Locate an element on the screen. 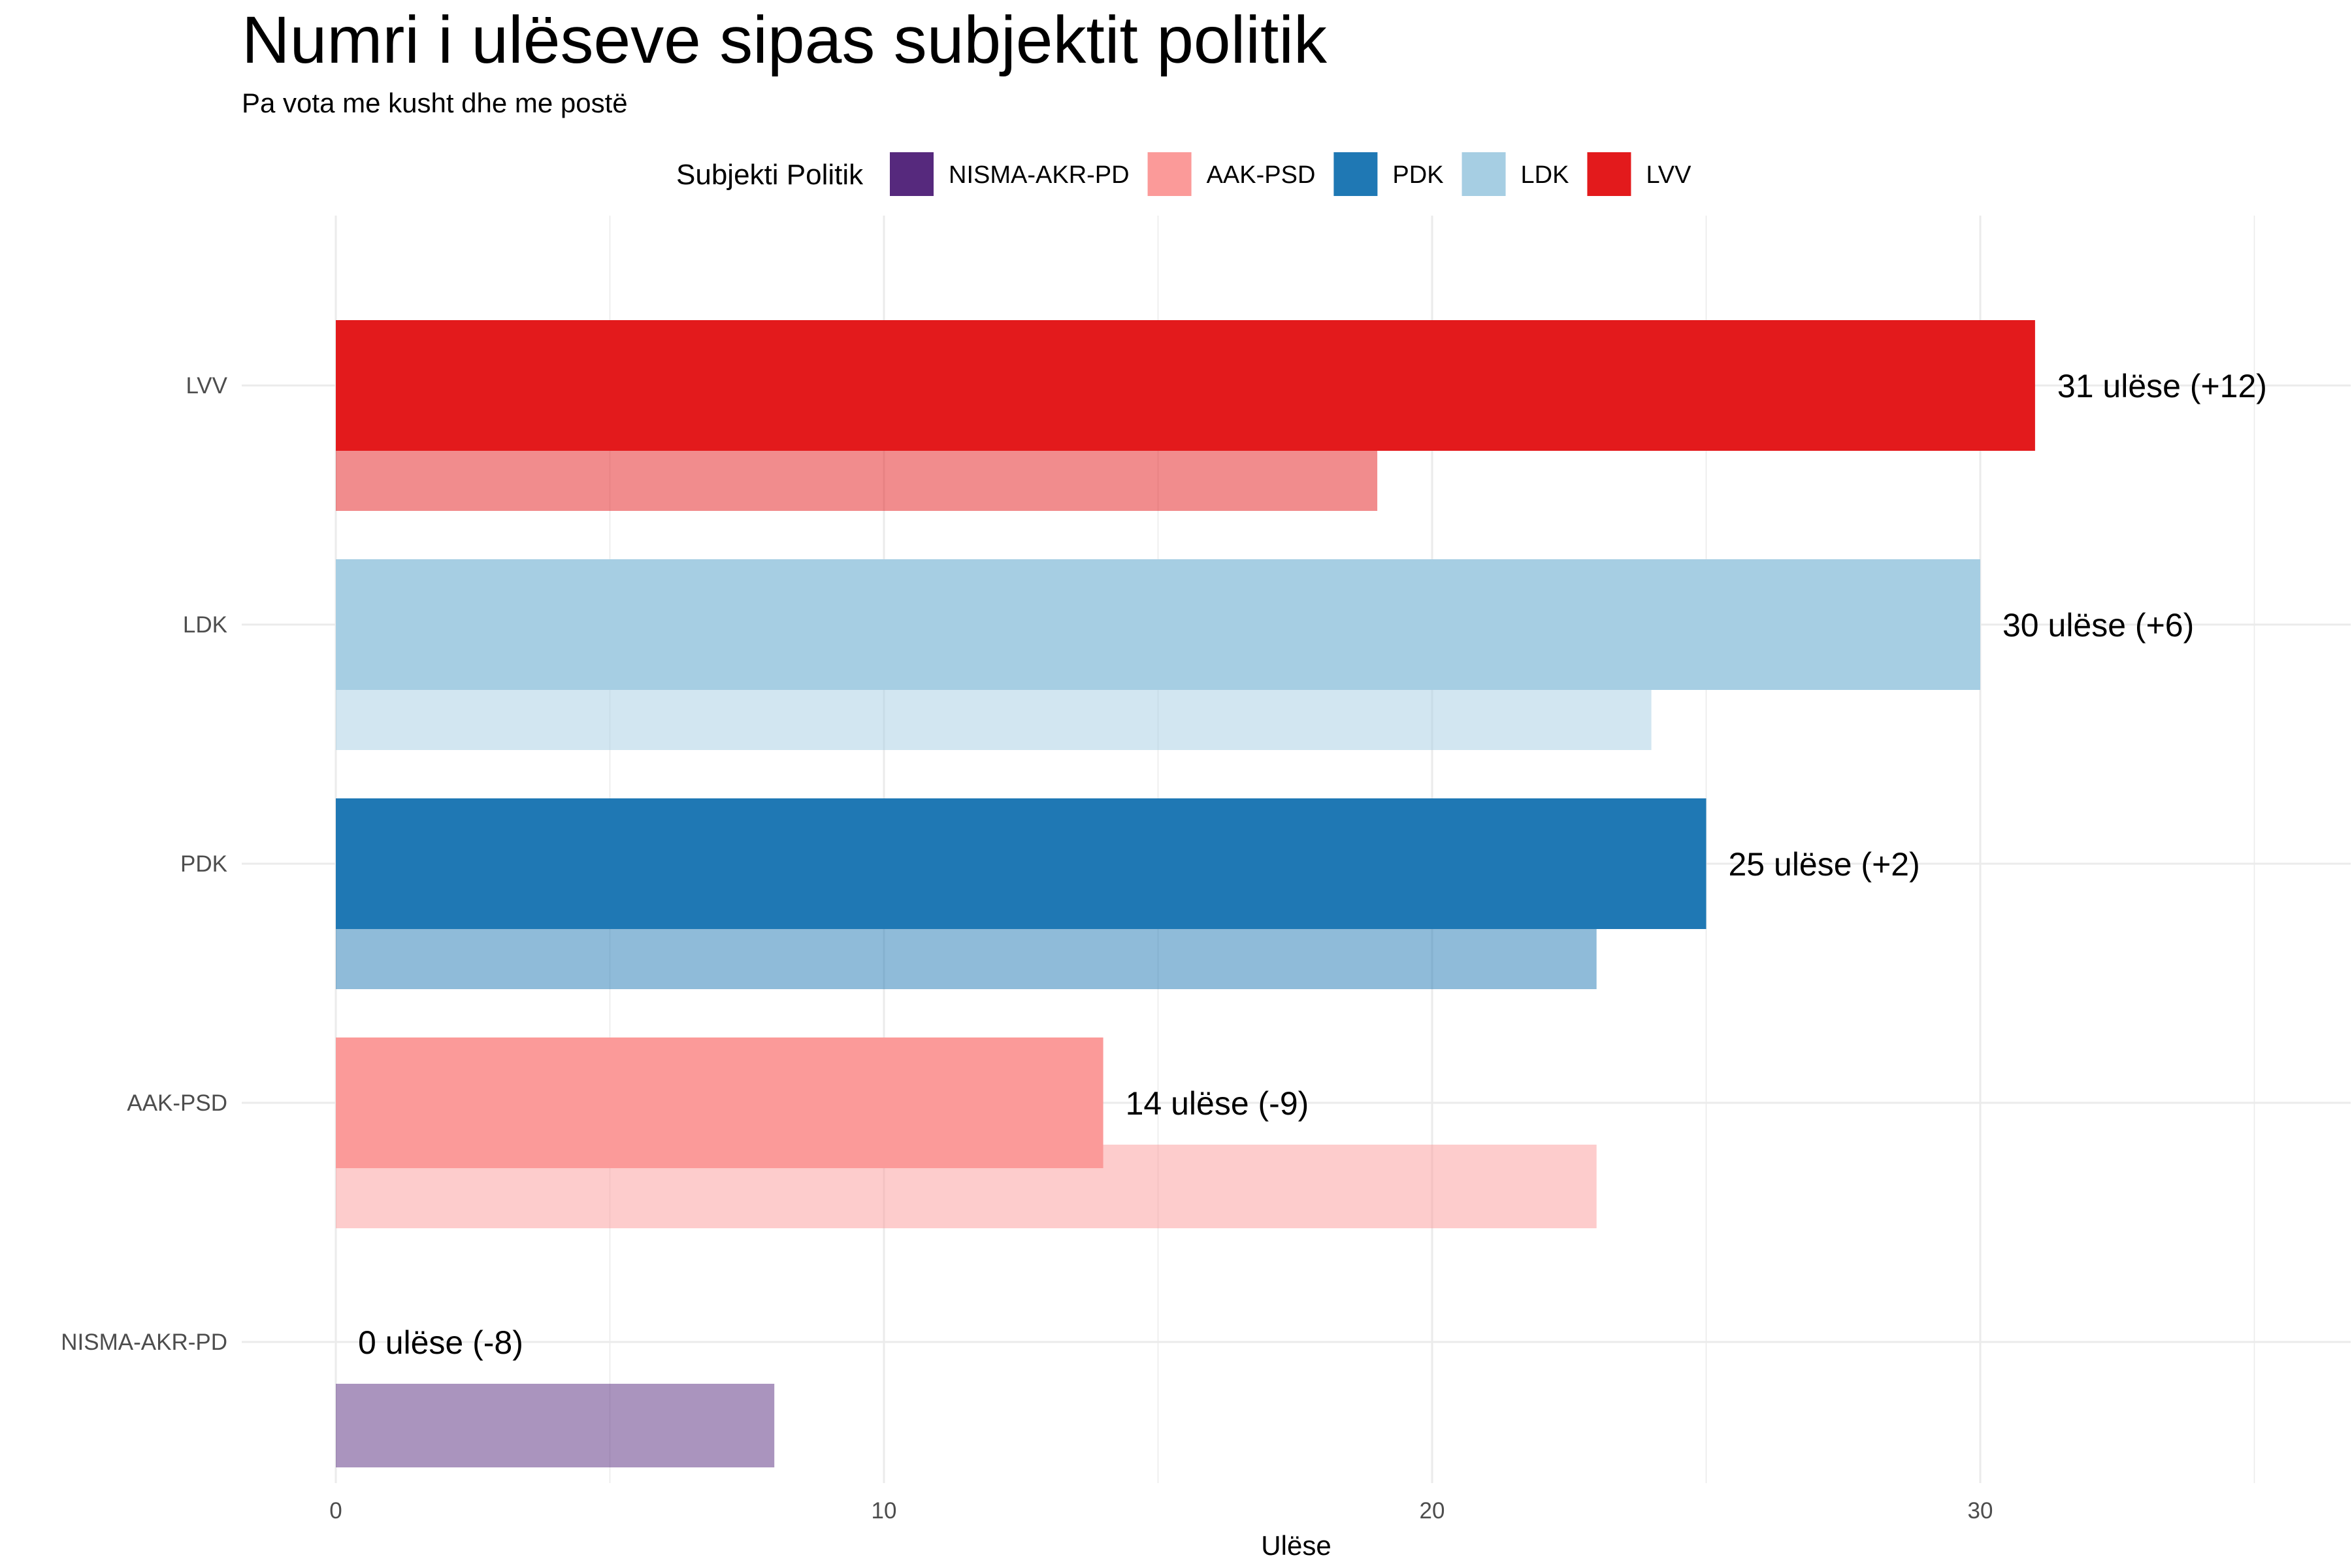 This screenshot has width=2352, height=1568. chart-subtitle: Pa vota me kusht dhe me postë is located at coordinates (435, 103).